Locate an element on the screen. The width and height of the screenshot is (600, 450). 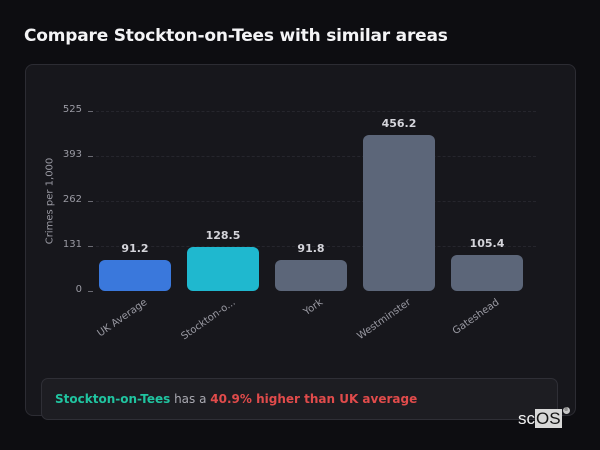
bar-value-label: 456.2 is located at coordinates (399, 123).